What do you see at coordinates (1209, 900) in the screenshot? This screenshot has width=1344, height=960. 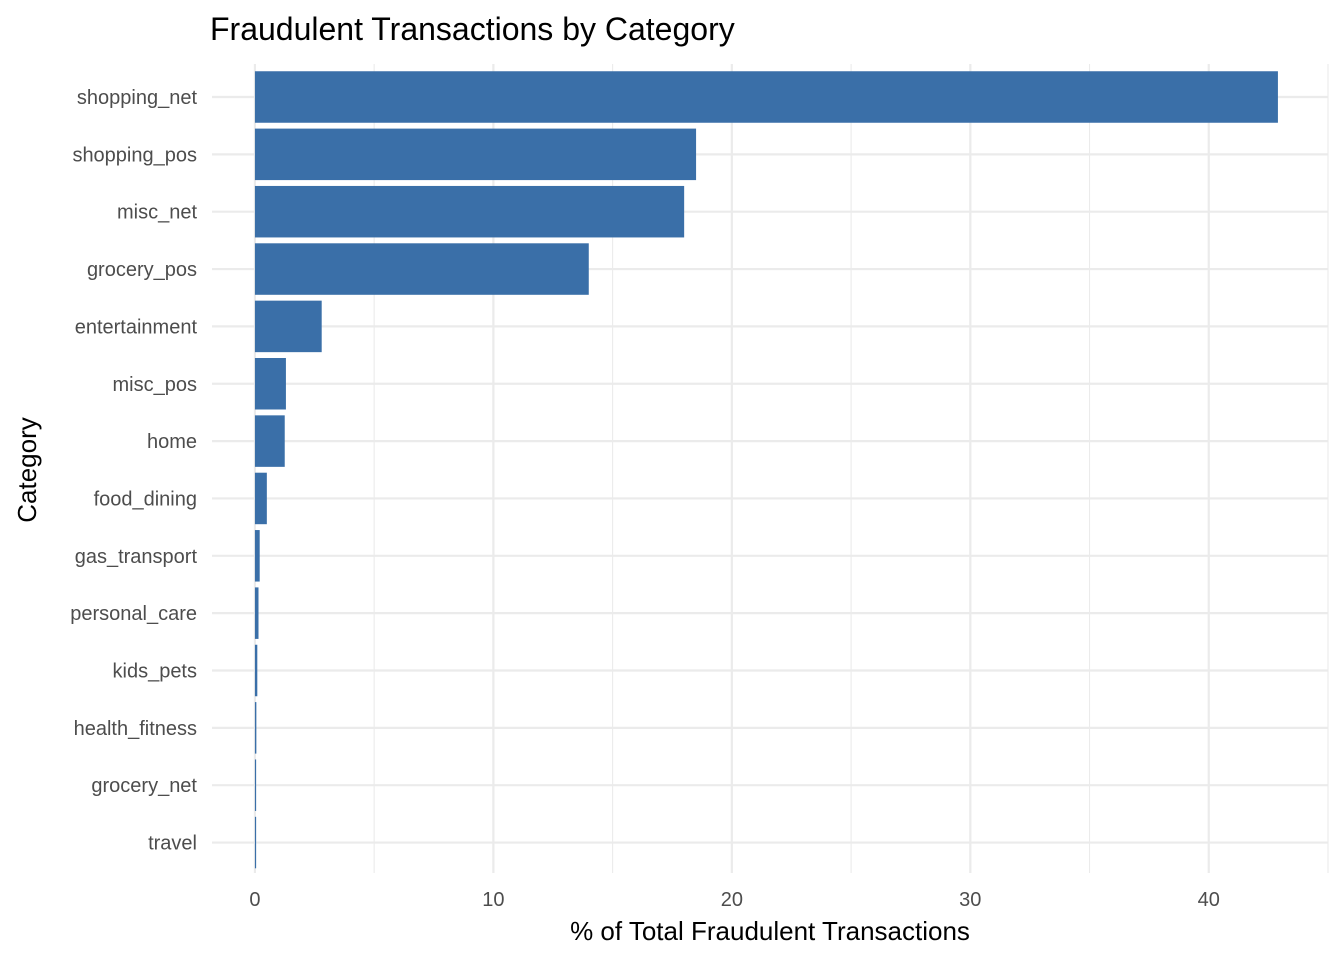 I see `x-tick-label: 40` at bounding box center [1209, 900].